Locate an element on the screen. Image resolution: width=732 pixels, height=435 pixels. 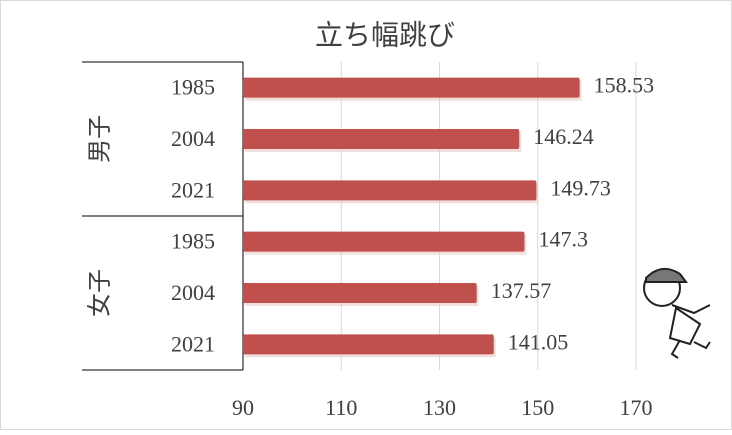
value-label: 146.24 is located at coordinates (563, 136).